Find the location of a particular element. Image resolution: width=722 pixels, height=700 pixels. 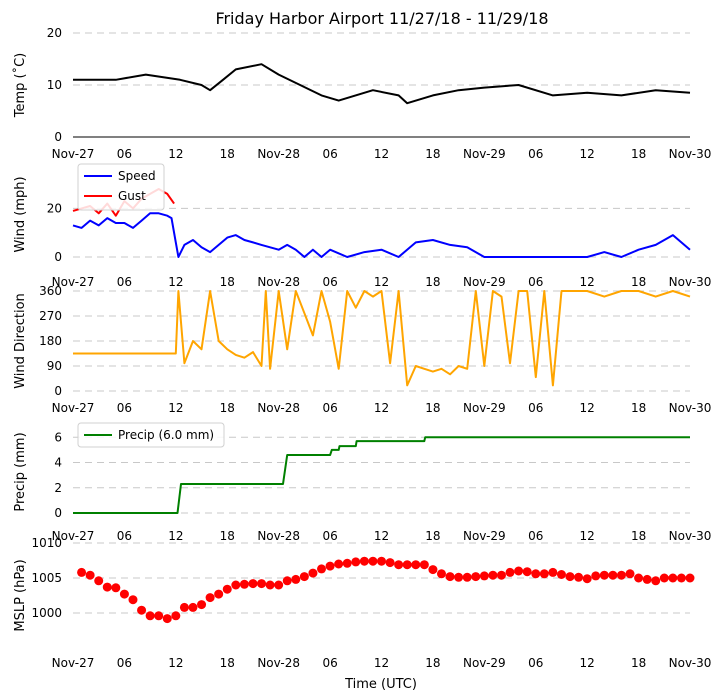

y-axis-label: MSLP (hPa) is located at coordinates (20, 595).